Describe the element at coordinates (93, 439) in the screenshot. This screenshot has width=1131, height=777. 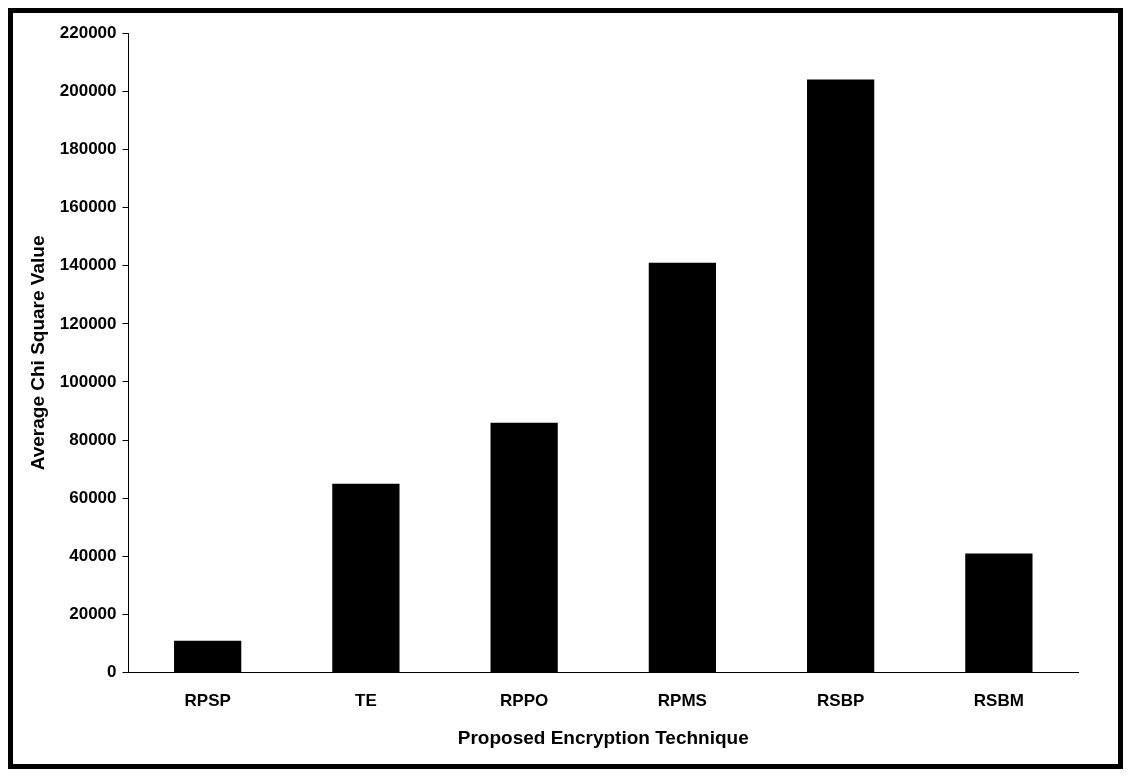
I see `y-tick-label: 80000` at that location.